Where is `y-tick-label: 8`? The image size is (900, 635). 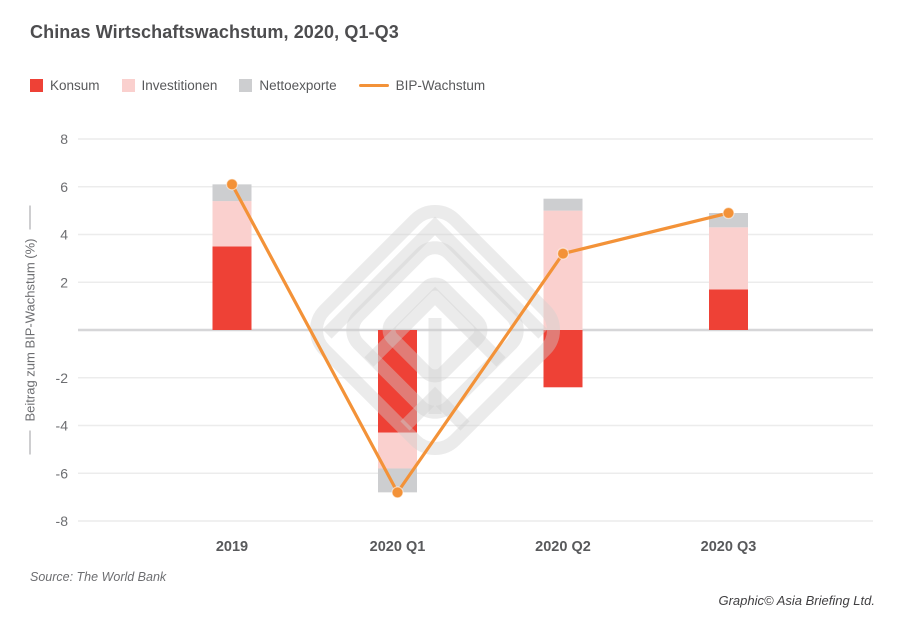 y-tick-label: 8 is located at coordinates (64, 139).